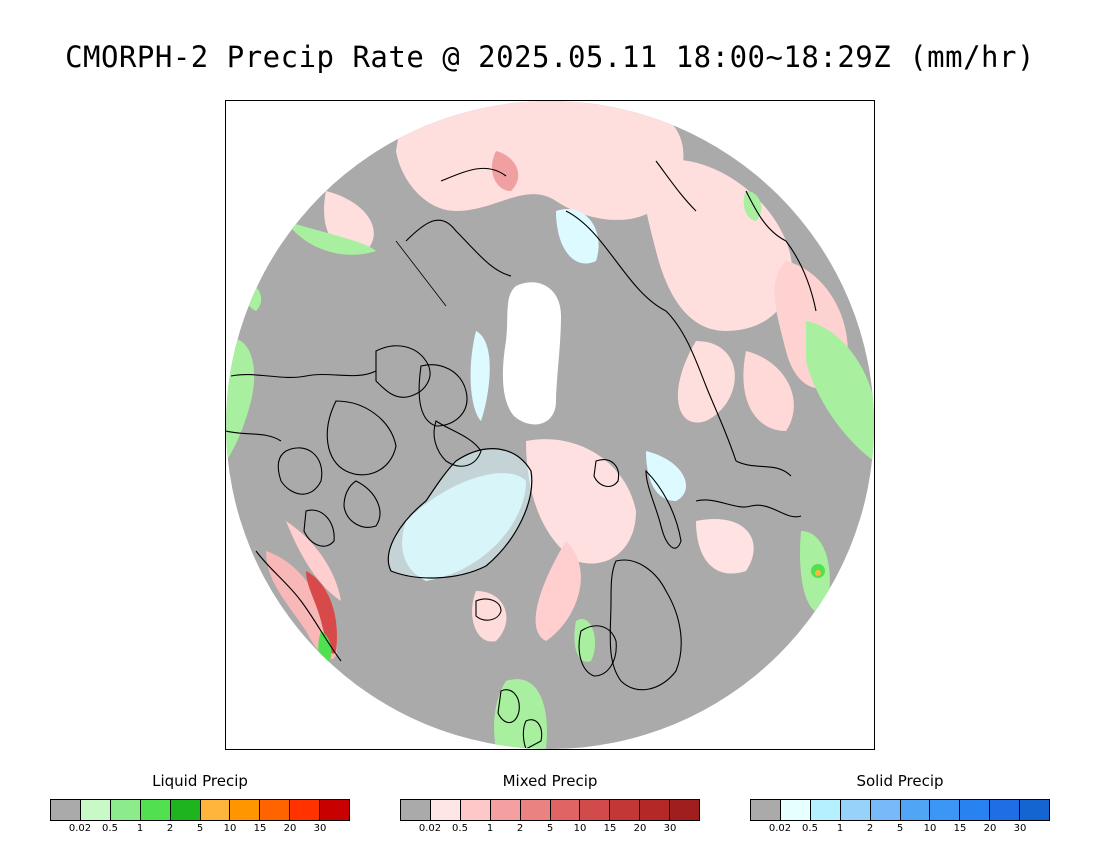 The width and height of the screenshot is (1100, 850). What do you see at coordinates (460, 513) in the screenshot?
I see `greenland-outline` at bounding box center [460, 513].